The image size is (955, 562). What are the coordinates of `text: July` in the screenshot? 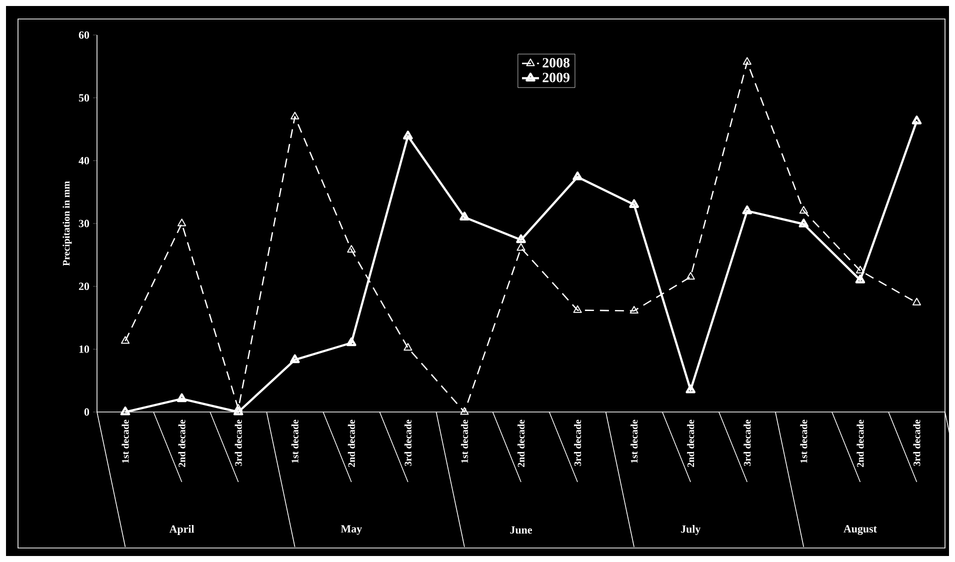 It's located at (691, 530).